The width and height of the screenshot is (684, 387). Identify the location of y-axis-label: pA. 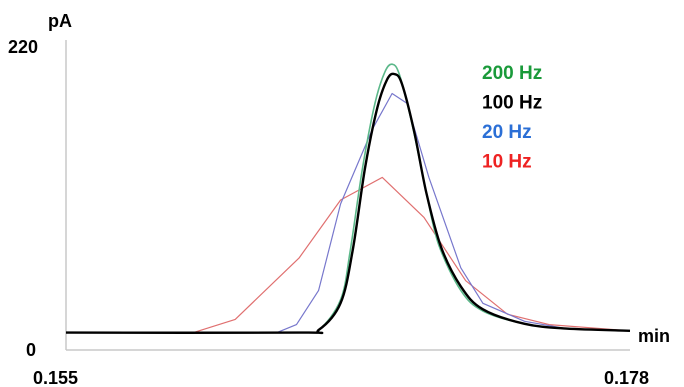
(60, 21).